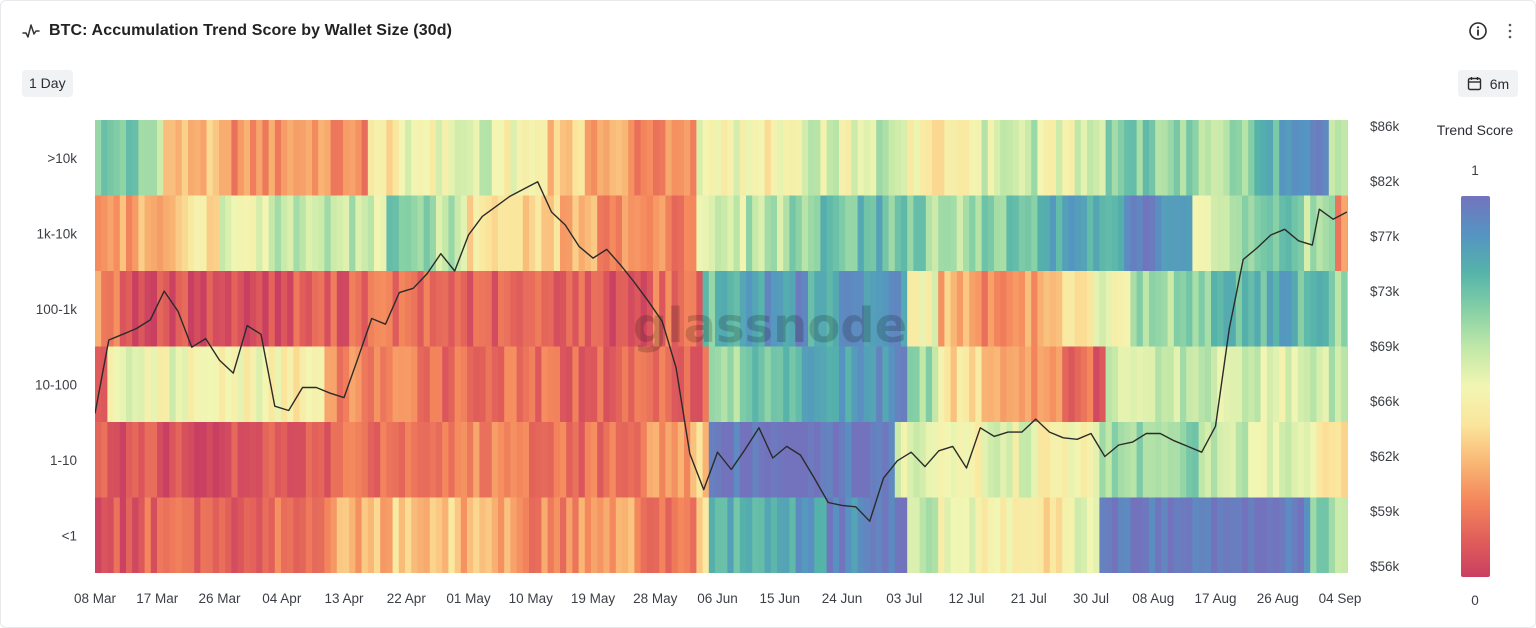 The height and width of the screenshot is (628, 1536). I want to click on more-vertical-icon, so click(1510, 31).